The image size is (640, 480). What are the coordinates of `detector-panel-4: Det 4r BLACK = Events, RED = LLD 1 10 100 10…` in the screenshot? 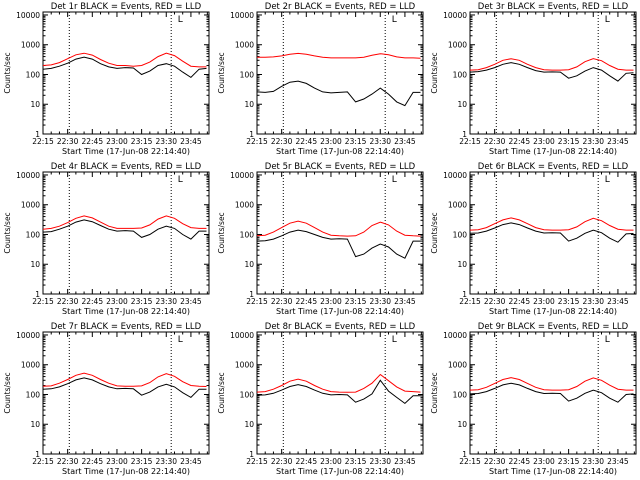 It's located at (106, 239).